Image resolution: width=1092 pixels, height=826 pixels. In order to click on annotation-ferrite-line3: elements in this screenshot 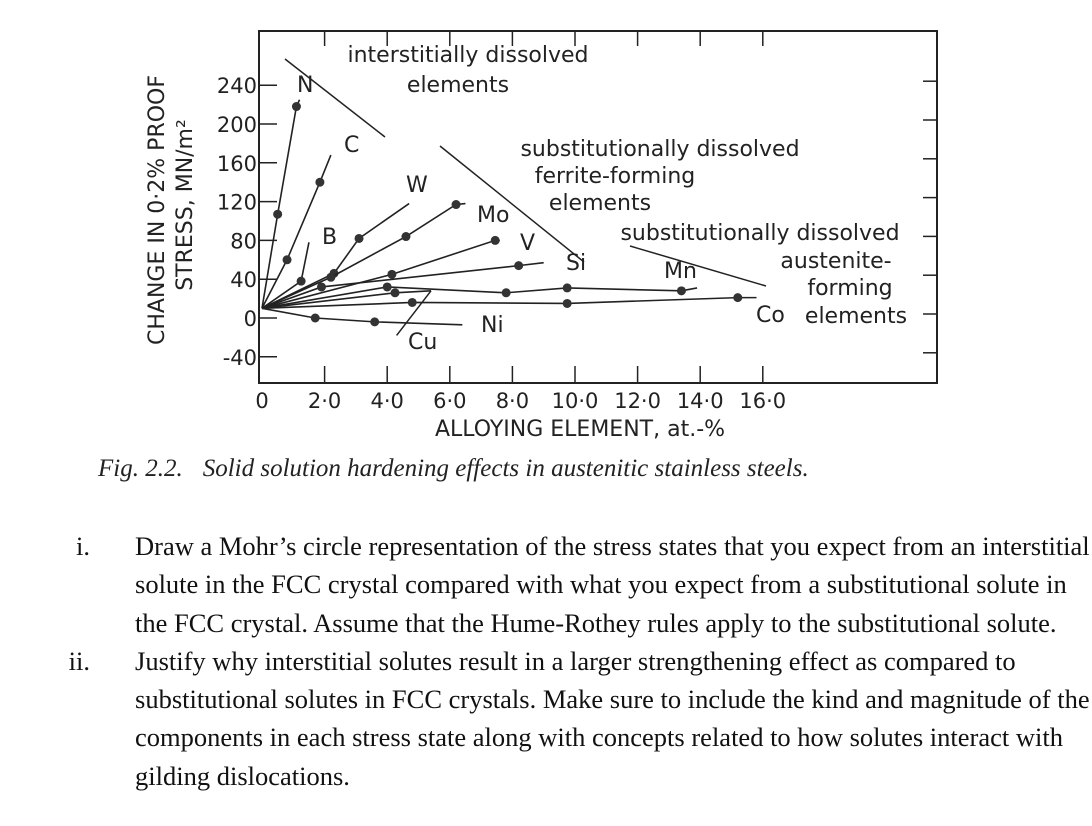, I will do `click(600, 203)`.